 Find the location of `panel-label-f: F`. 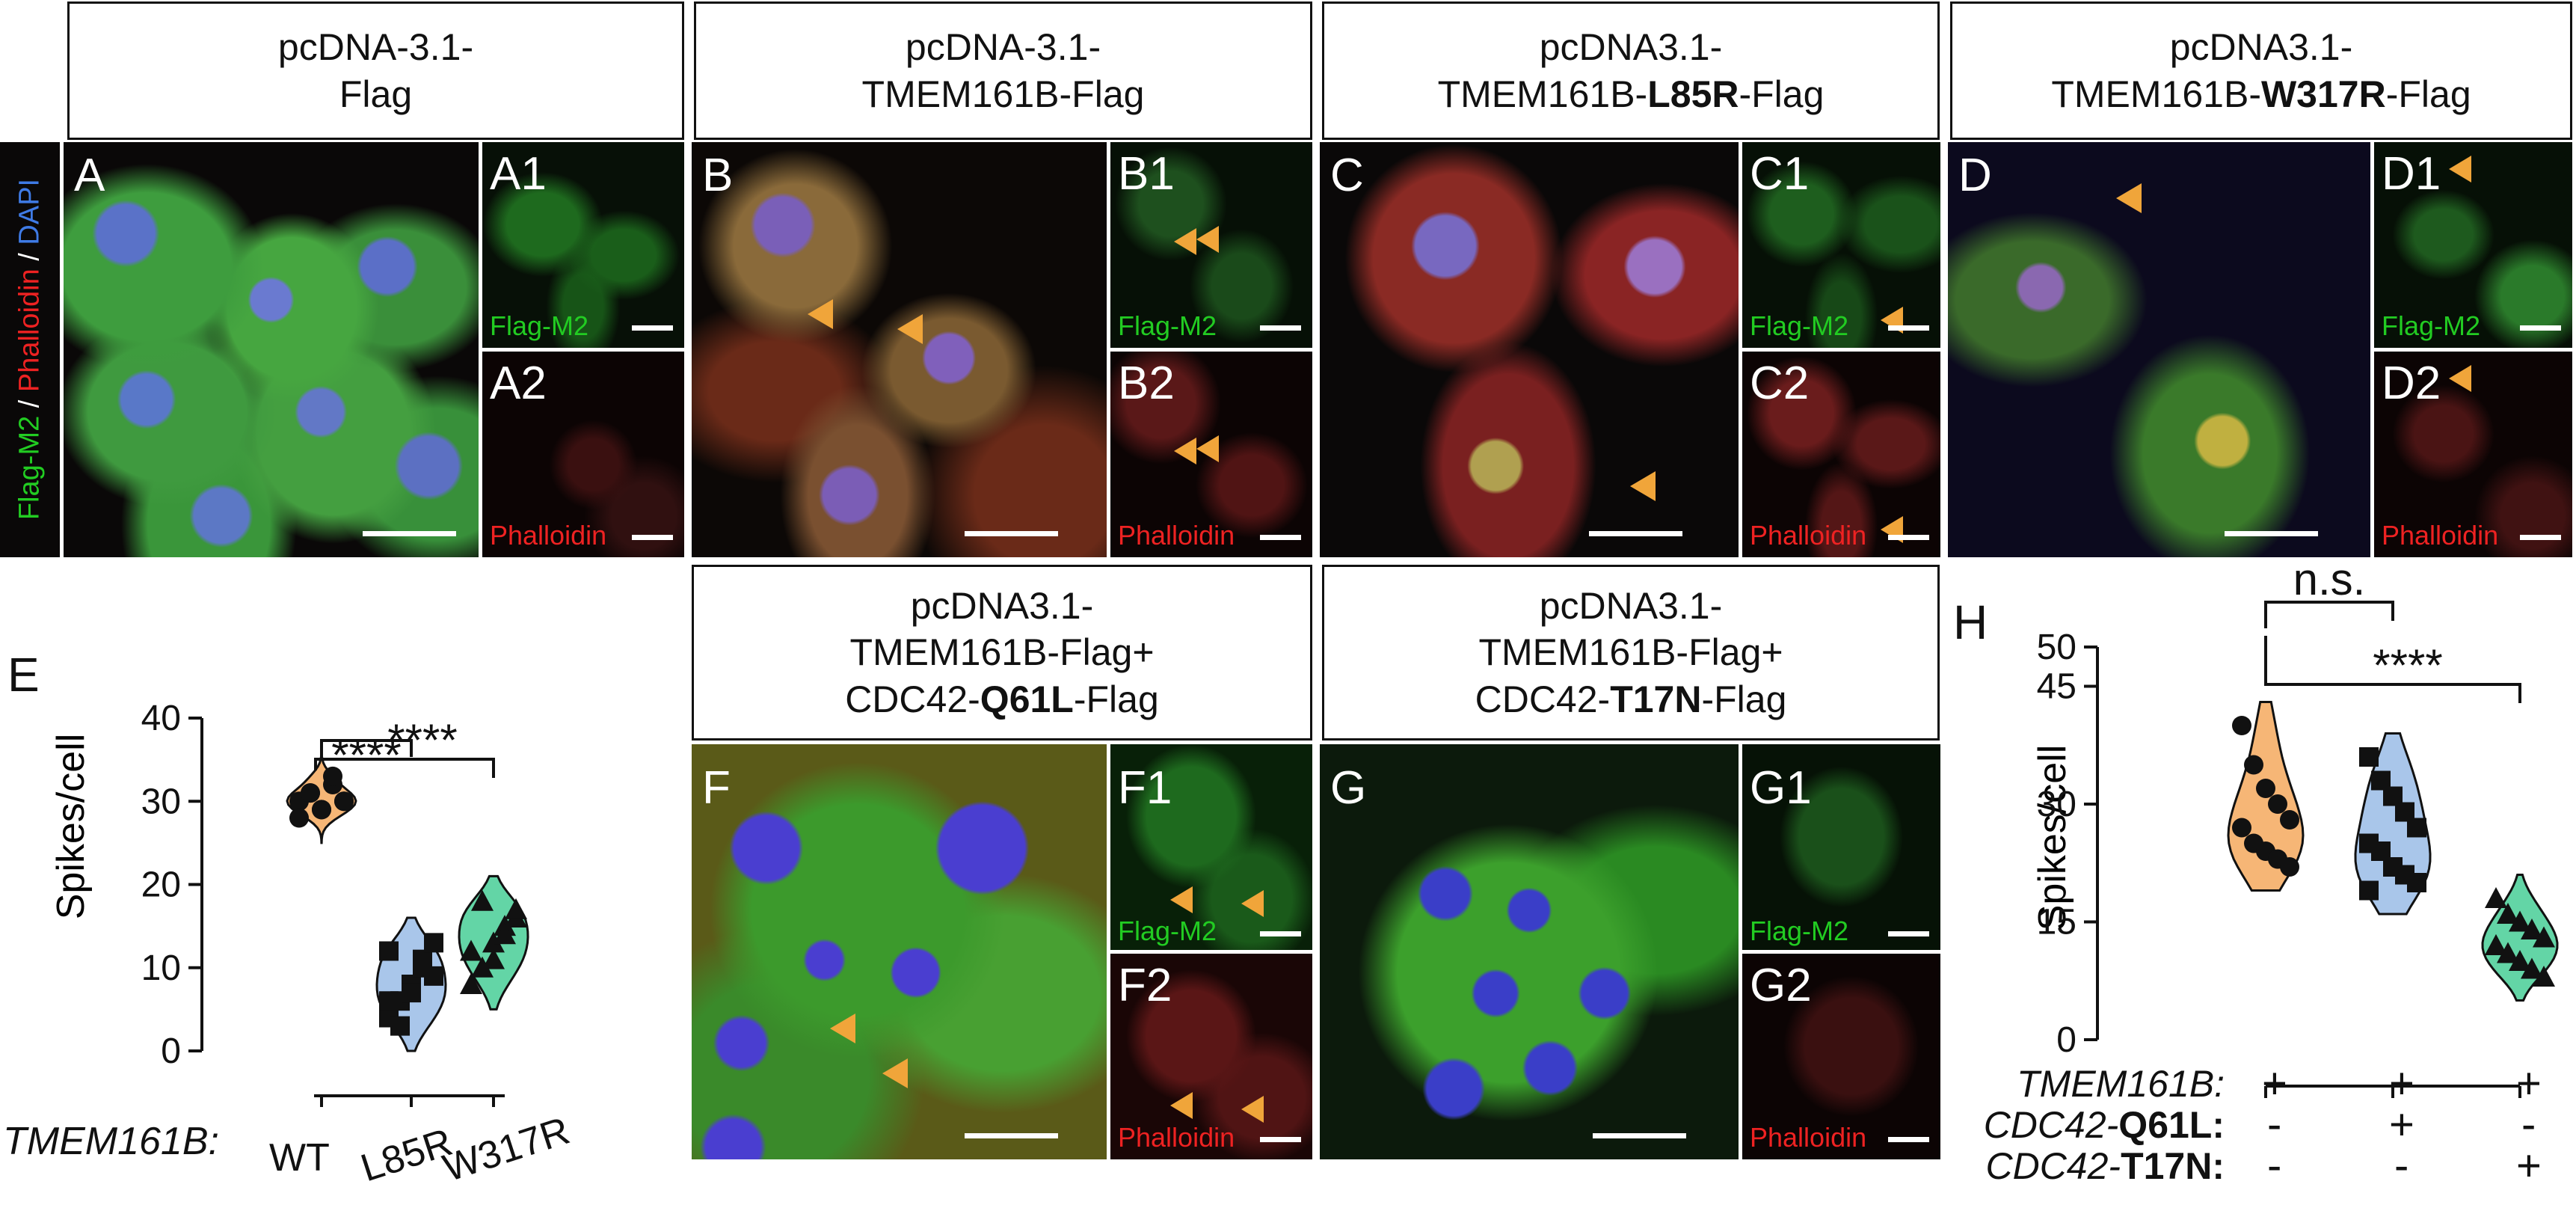

panel-label-f: F is located at coordinates (716, 788).